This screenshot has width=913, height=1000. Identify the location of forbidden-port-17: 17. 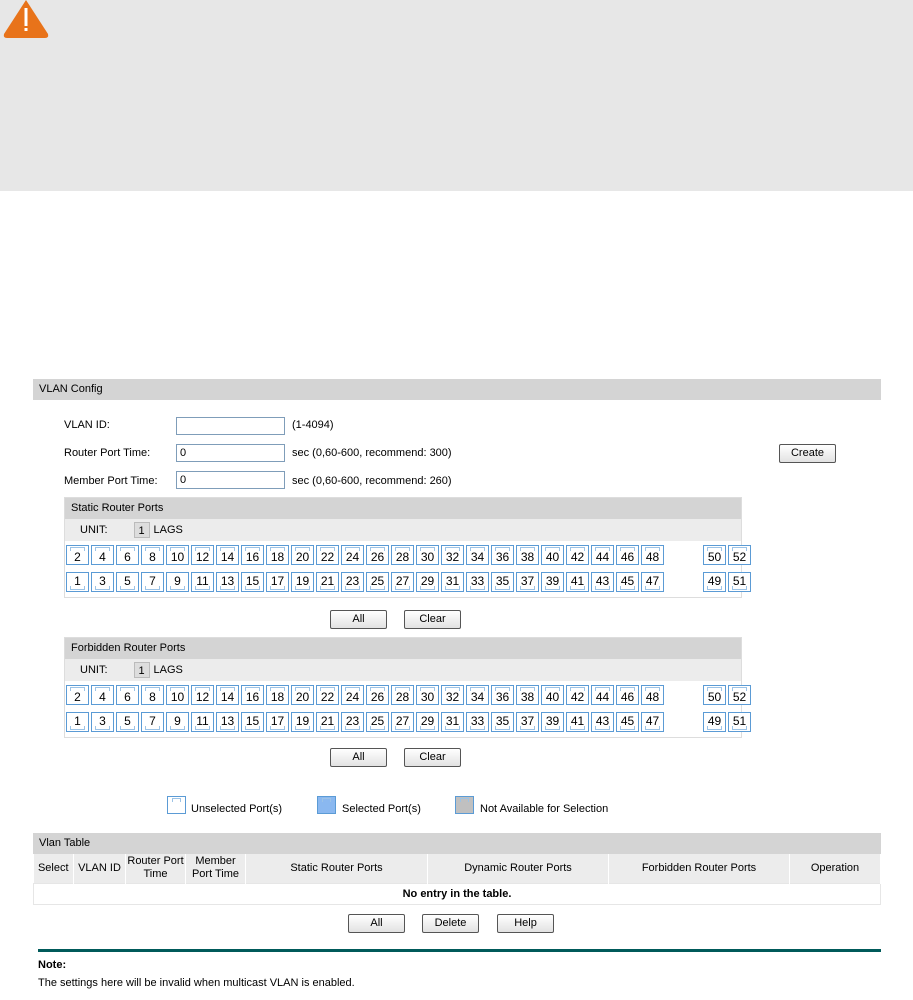
(277, 722).